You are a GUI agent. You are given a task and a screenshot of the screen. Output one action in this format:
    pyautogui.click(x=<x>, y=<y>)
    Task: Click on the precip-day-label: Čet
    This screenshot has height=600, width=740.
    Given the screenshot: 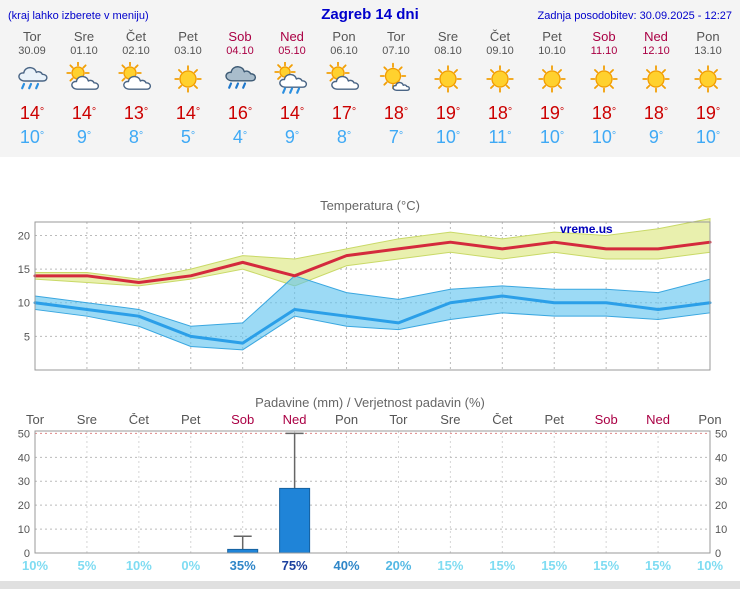 What is the action you would take?
    pyautogui.click(x=139, y=420)
    